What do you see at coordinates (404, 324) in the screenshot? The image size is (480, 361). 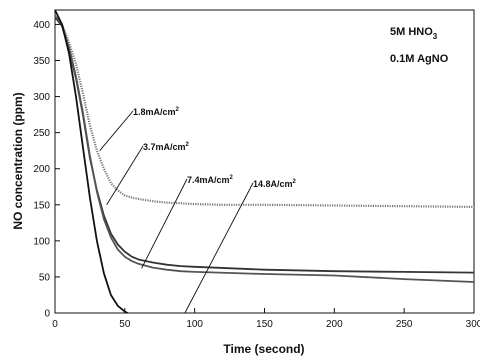 I see `x-tick-label: 250` at bounding box center [404, 324].